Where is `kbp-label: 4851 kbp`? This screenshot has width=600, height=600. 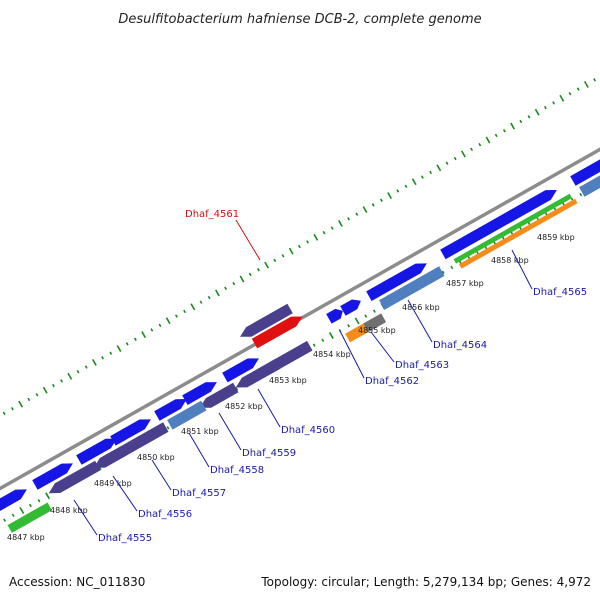 kbp-label: 4851 kbp is located at coordinates (200, 431).